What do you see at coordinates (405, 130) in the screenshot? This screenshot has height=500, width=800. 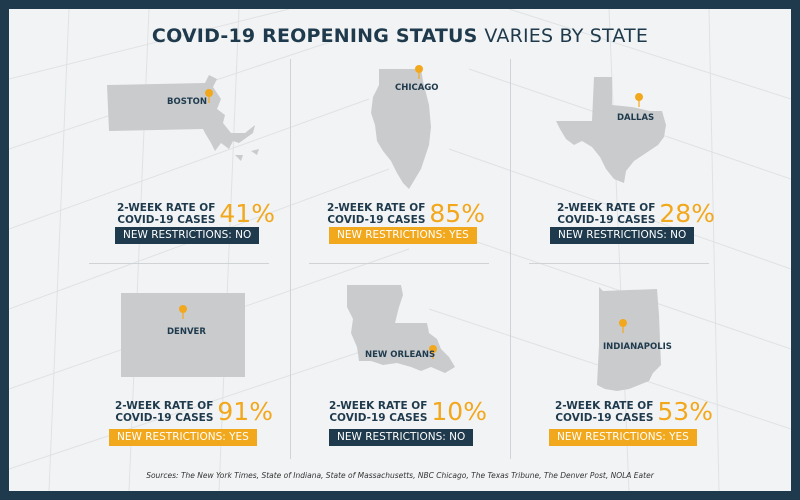 I see `illinois-map` at bounding box center [405, 130].